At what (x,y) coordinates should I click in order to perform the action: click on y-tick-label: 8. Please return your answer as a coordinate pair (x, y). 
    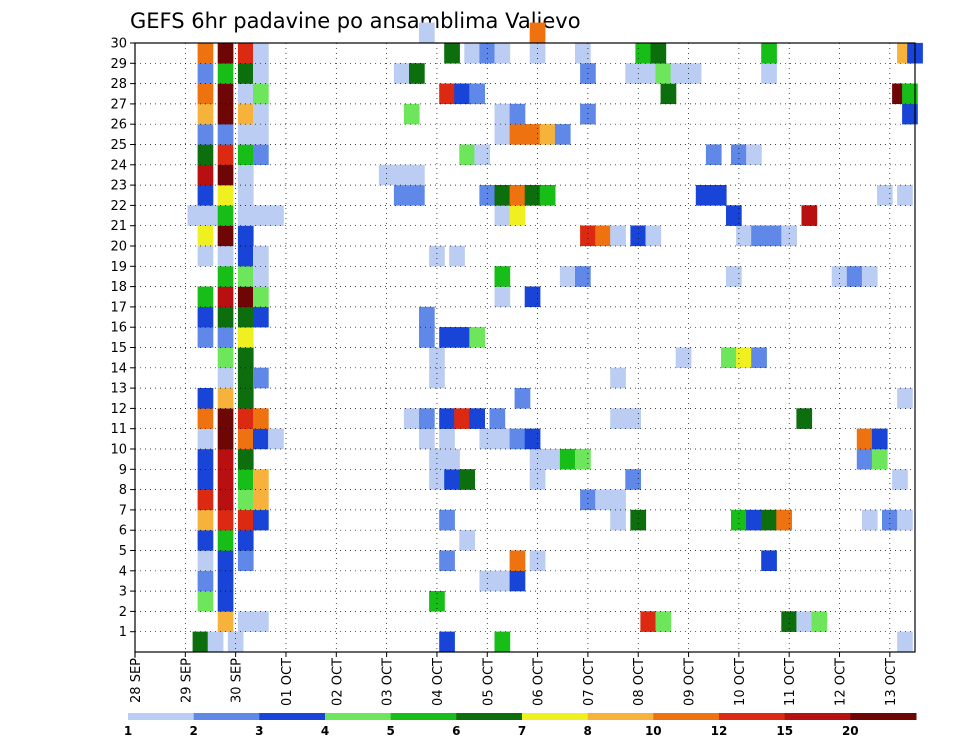
    Looking at the image, I should click on (123, 490).